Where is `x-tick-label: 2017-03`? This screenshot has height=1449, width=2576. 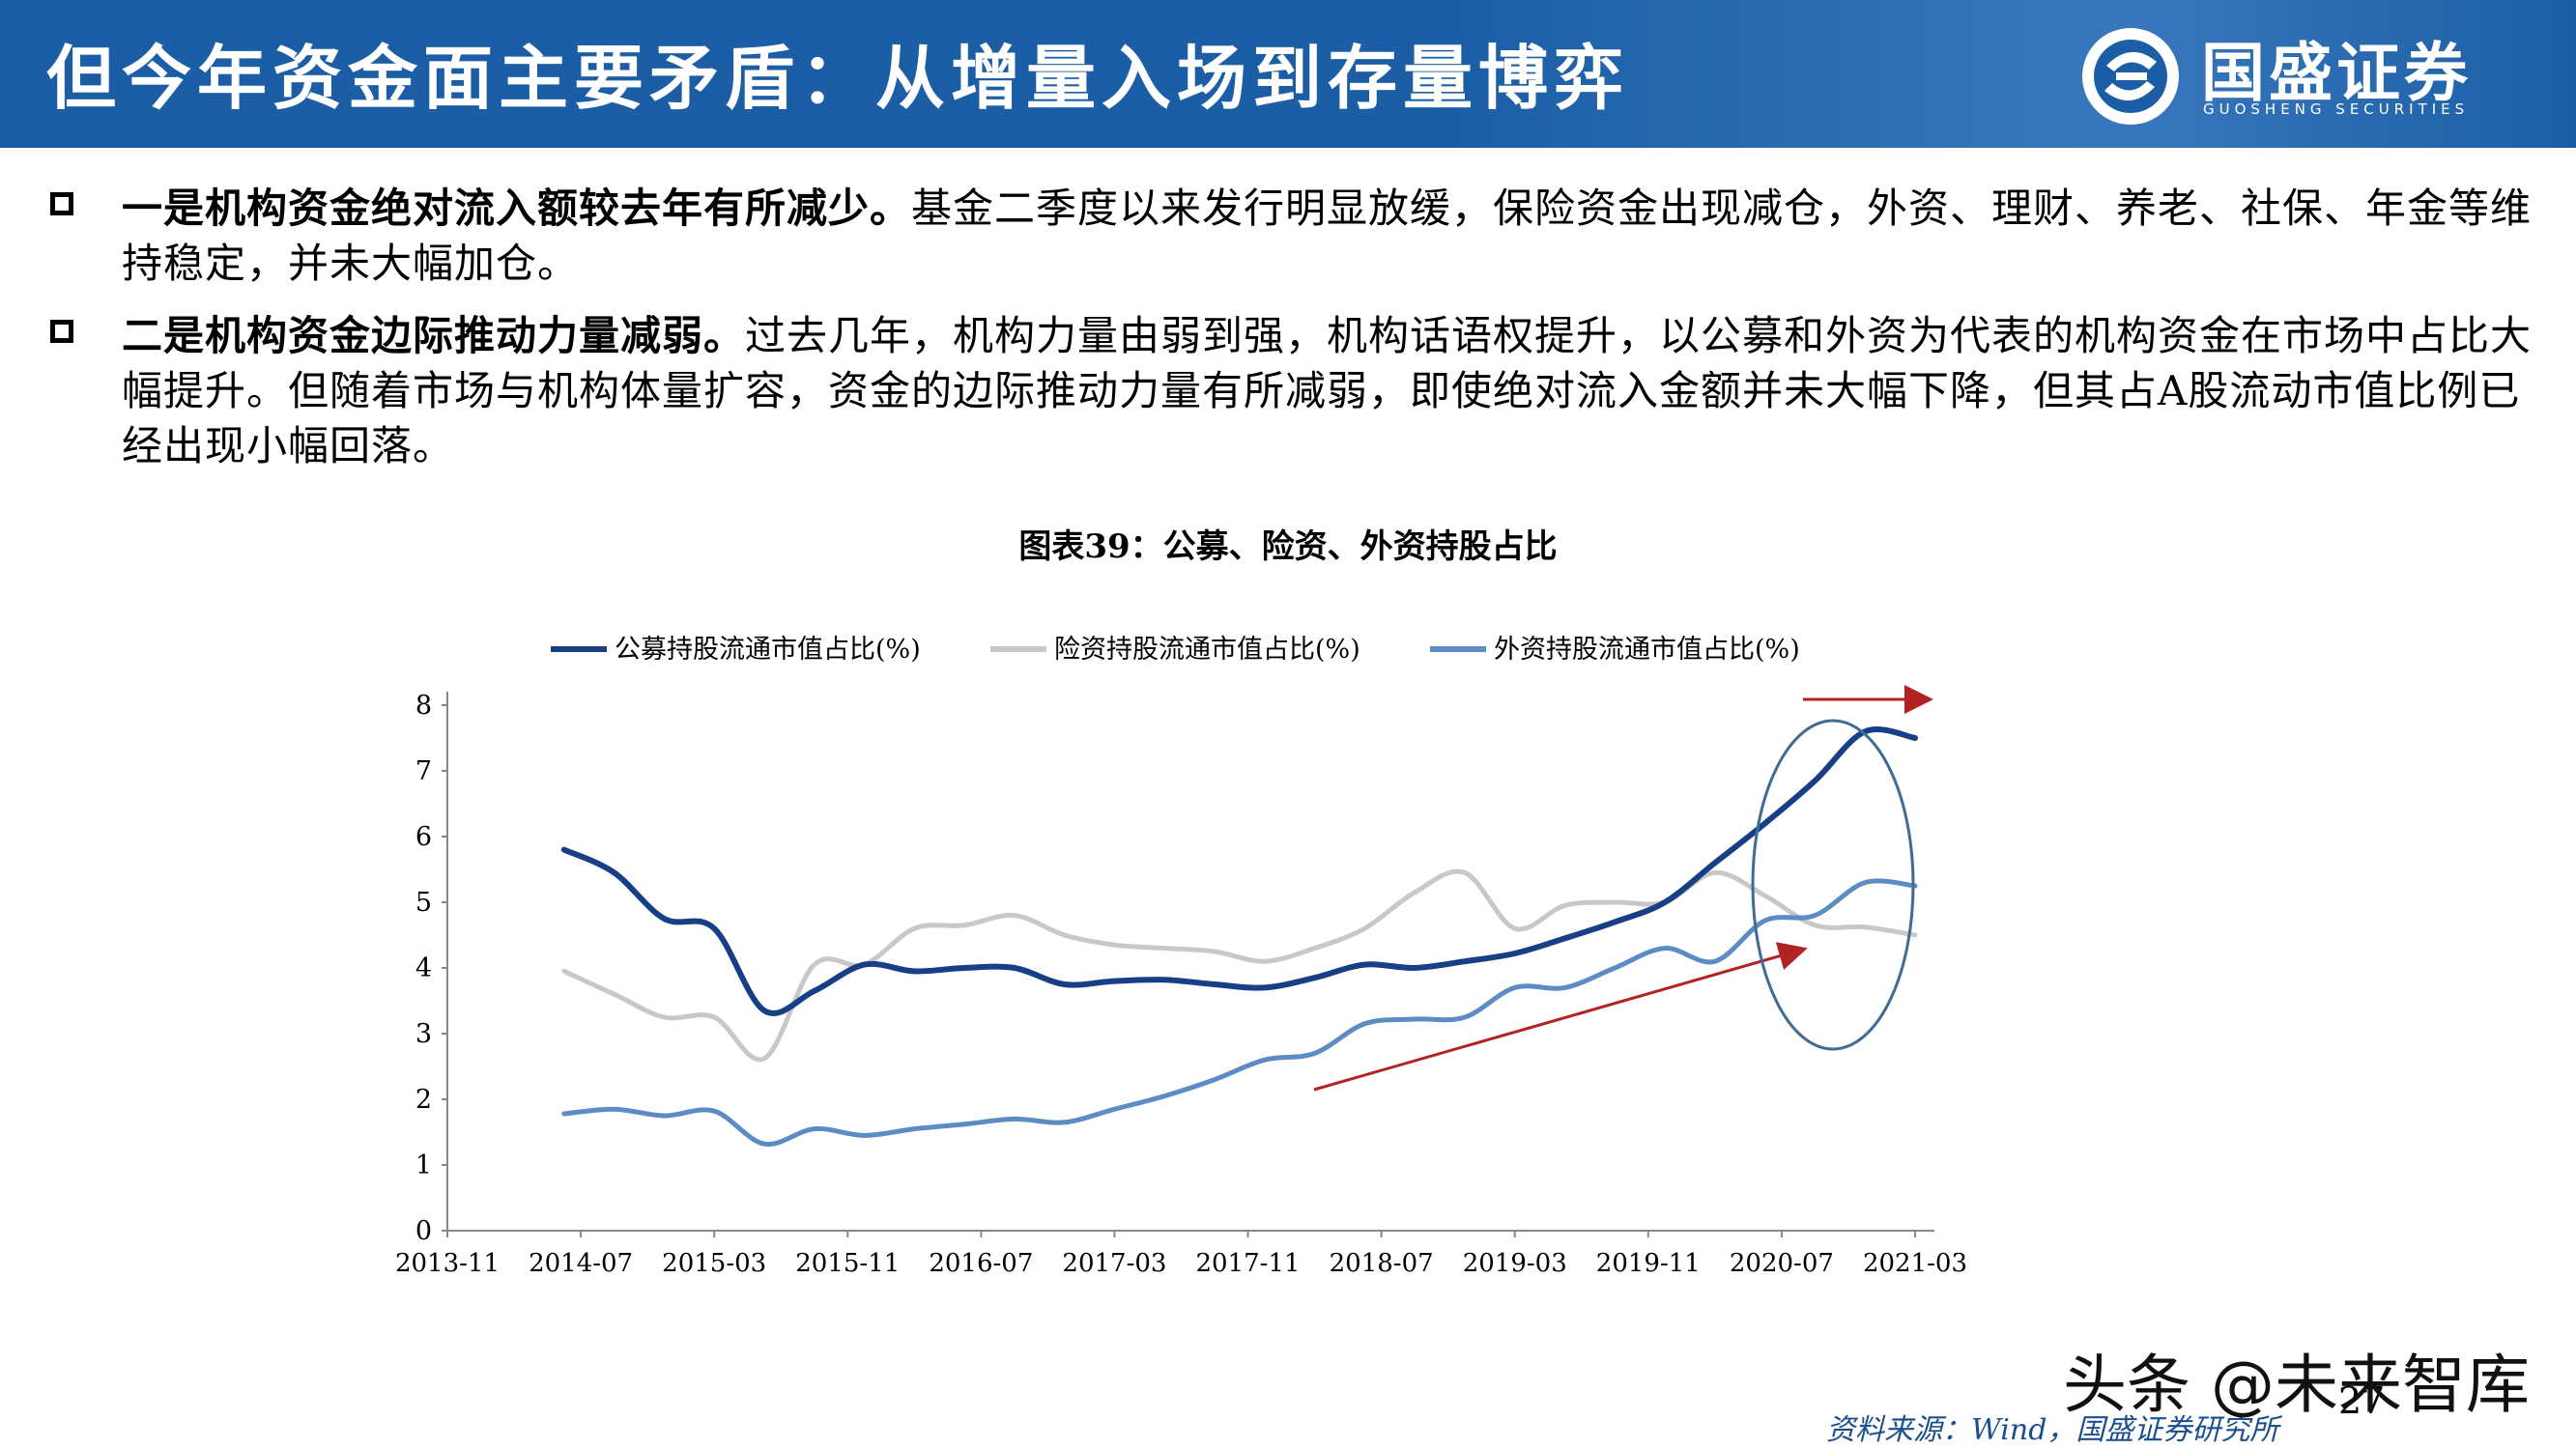
x-tick-label: 2017-03 is located at coordinates (1114, 1263).